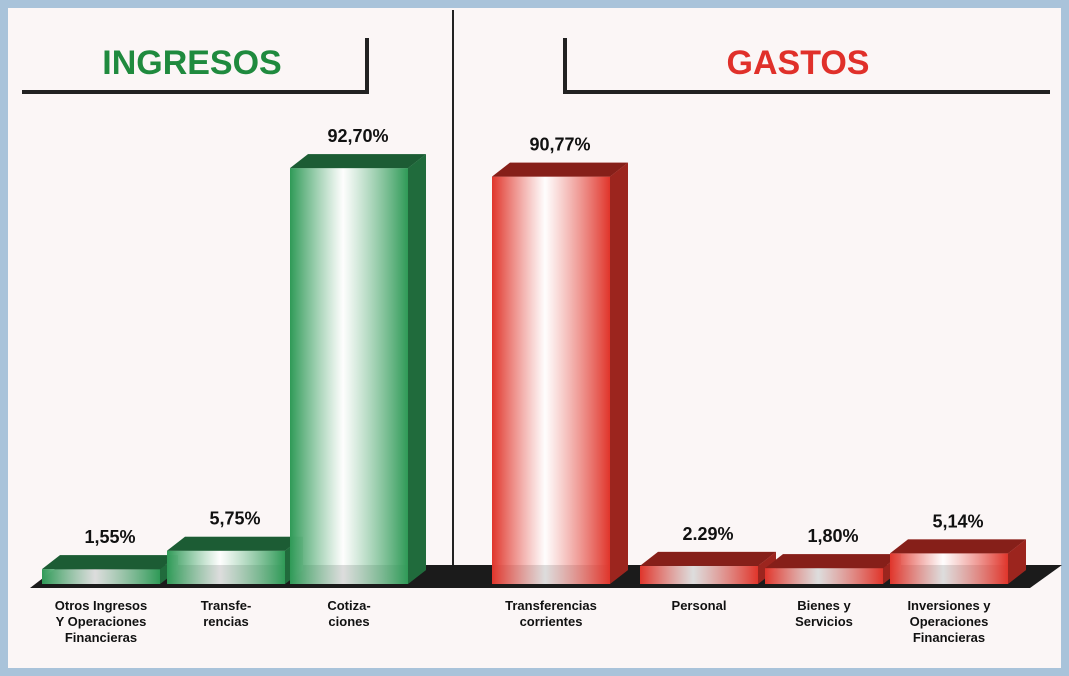  What do you see at coordinates (957, 521) in the screenshot?
I see `value-label: 5,14%` at bounding box center [957, 521].